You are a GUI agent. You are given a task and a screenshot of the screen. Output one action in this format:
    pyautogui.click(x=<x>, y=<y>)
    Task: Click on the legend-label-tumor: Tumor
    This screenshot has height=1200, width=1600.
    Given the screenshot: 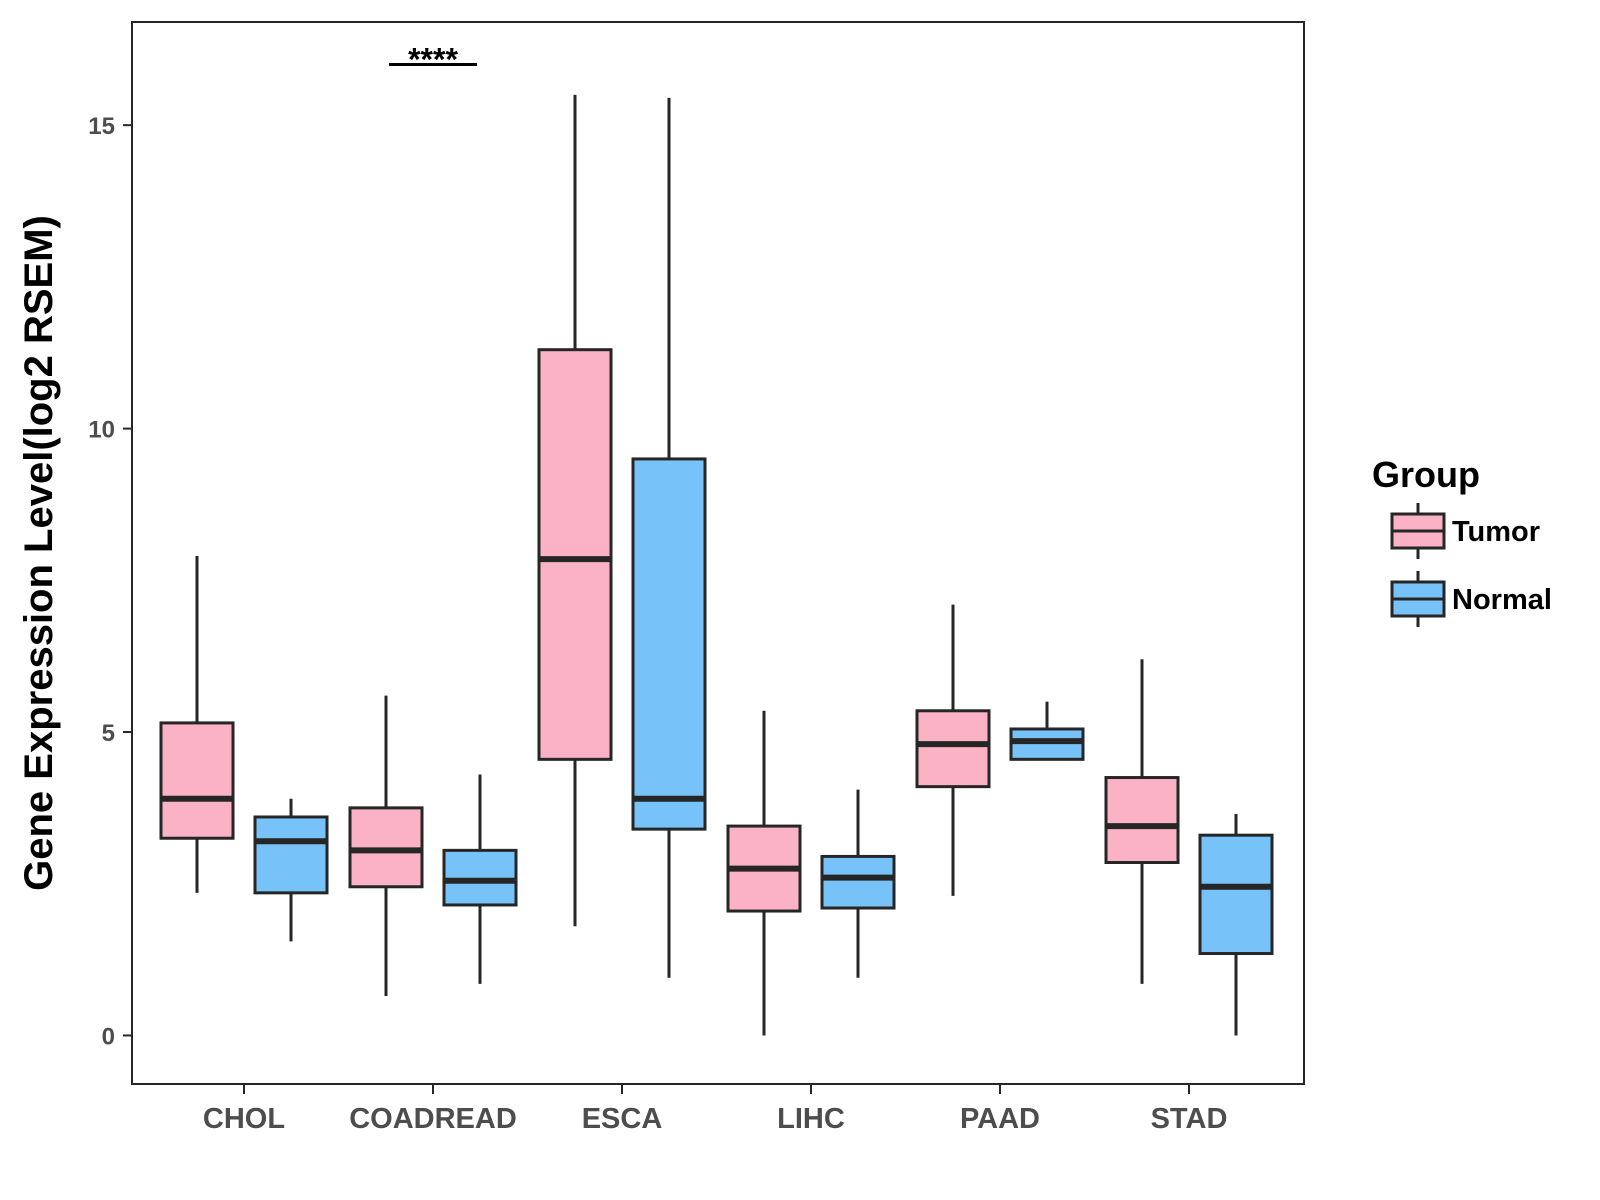 What is the action you would take?
    pyautogui.click(x=1496, y=532)
    